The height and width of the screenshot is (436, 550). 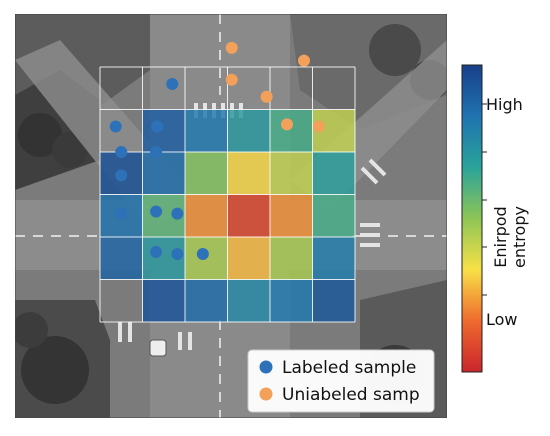 I want to click on legend-label-labeled: Labeled sample, so click(x=349, y=368).